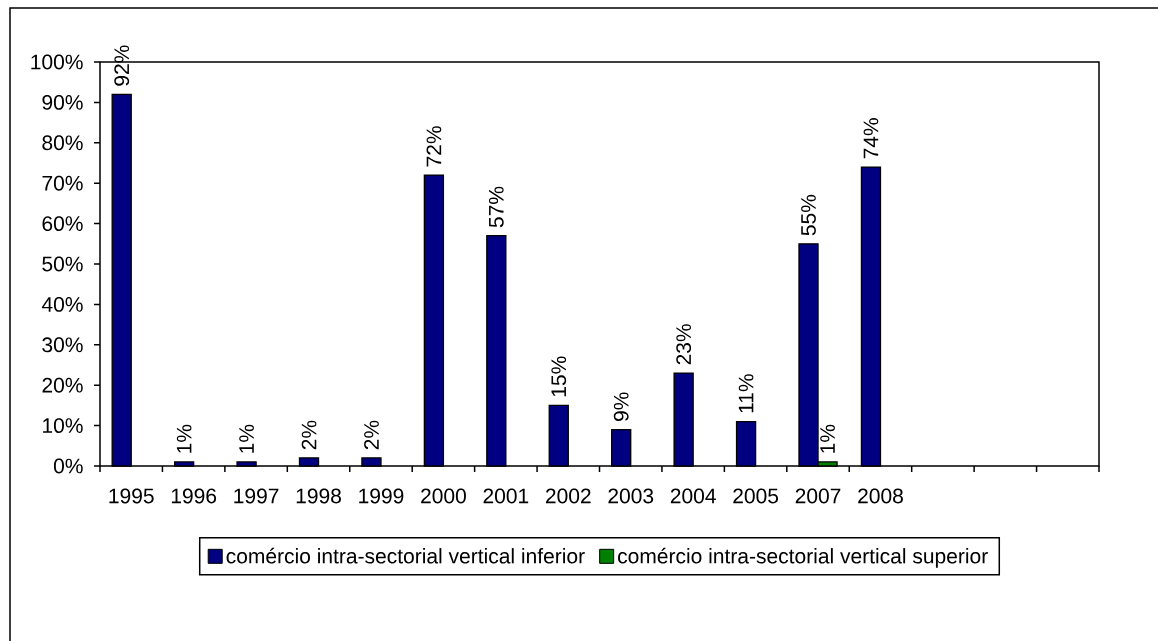 Image resolution: width=1158 pixels, height=641 pixels. What do you see at coordinates (57, 62) in the screenshot?
I see `y-tick-label: 100%` at bounding box center [57, 62].